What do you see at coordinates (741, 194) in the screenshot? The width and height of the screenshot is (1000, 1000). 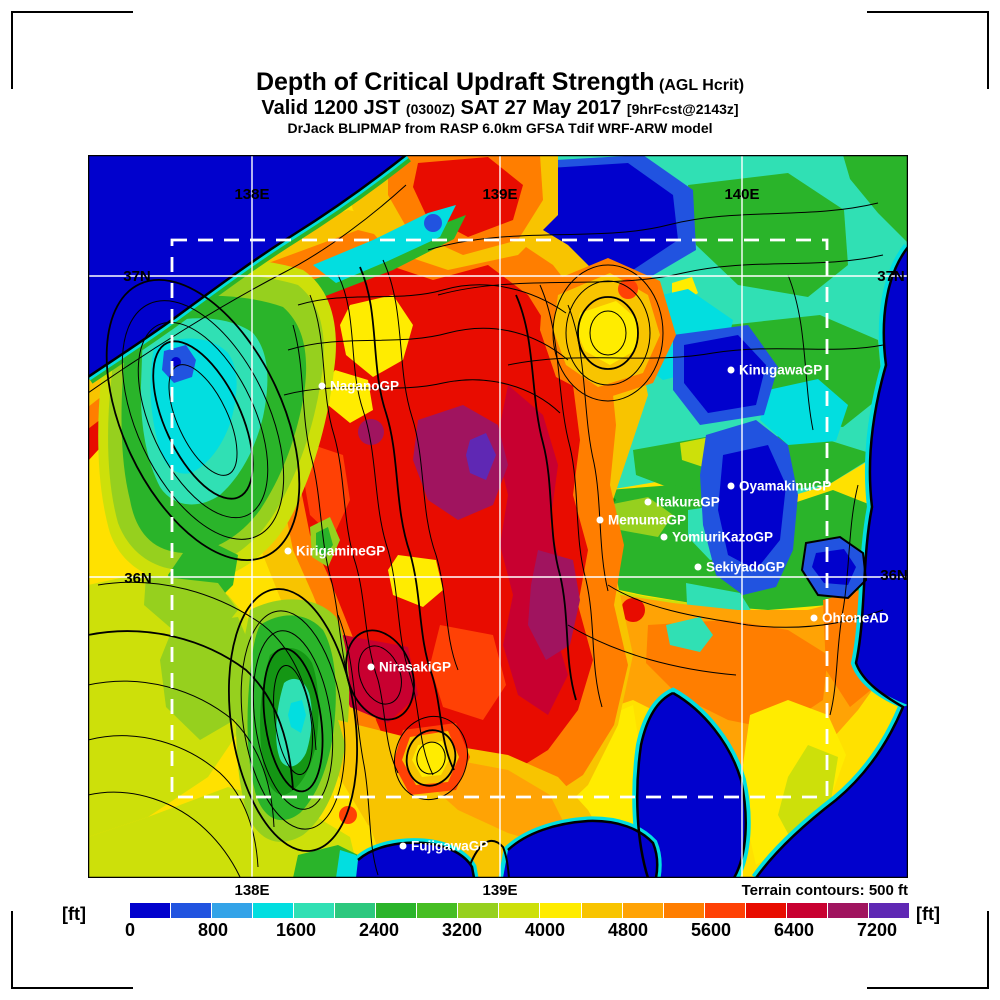 I see `lon-label: 140E` at bounding box center [741, 194].